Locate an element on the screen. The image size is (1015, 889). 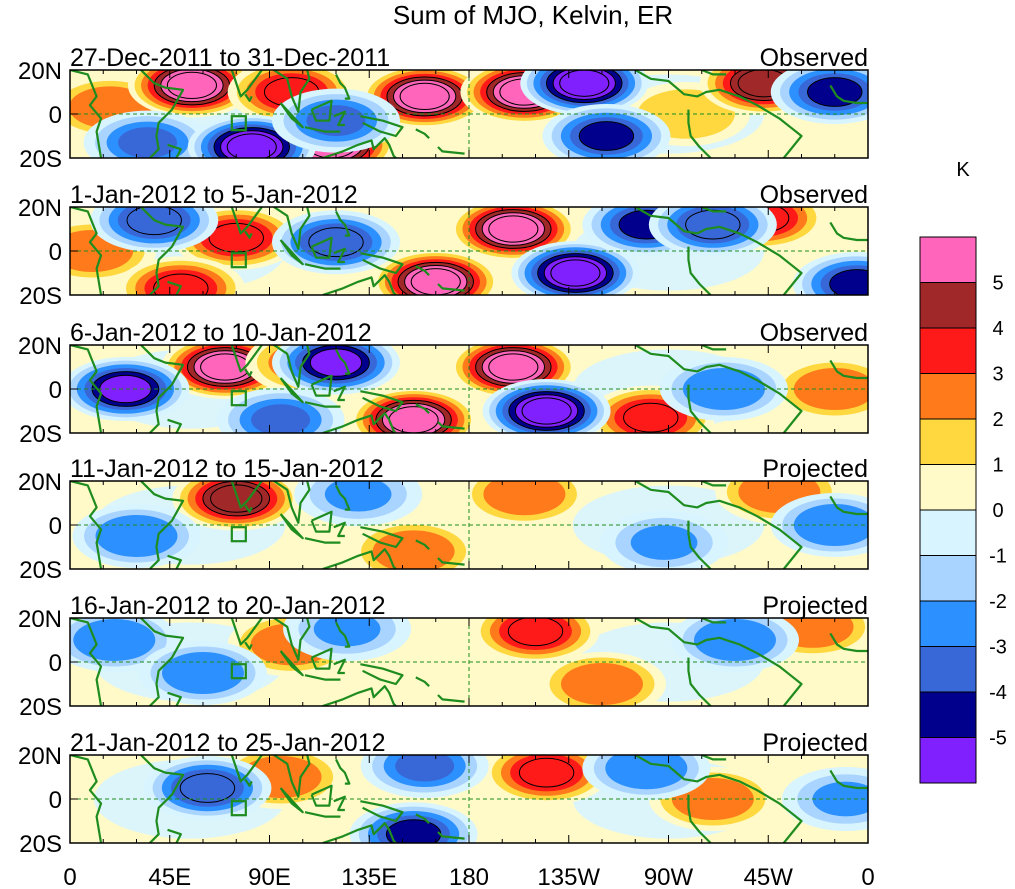
colorbar-tick-label: -3 is located at coordinates (998, 648).